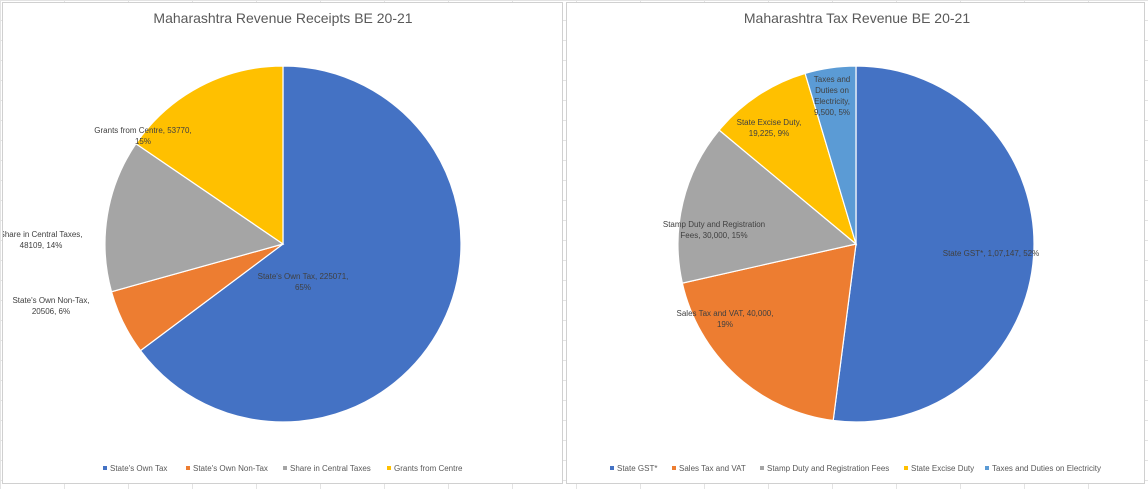 The image size is (1148, 489). Describe the element at coordinates (832, 96) in the screenshot. I see `data-label-taxes-and-duties-on-electricity: Taxes and Duties on Electricity, 9,500, 5%` at that location.